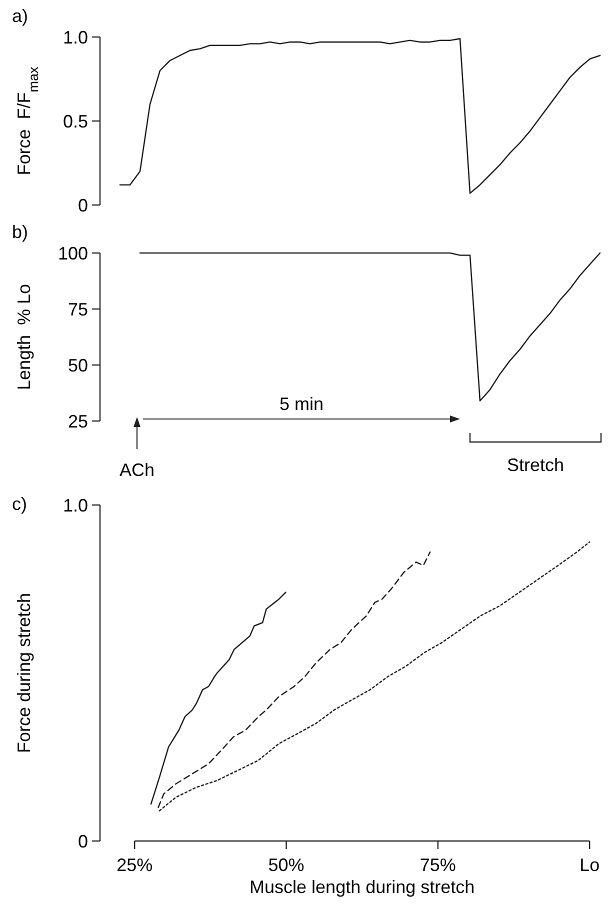 The image size is (612, 908). Describe the element at coordinates (535, 465) in the screenshot. I see `text: Stretch` at that location.